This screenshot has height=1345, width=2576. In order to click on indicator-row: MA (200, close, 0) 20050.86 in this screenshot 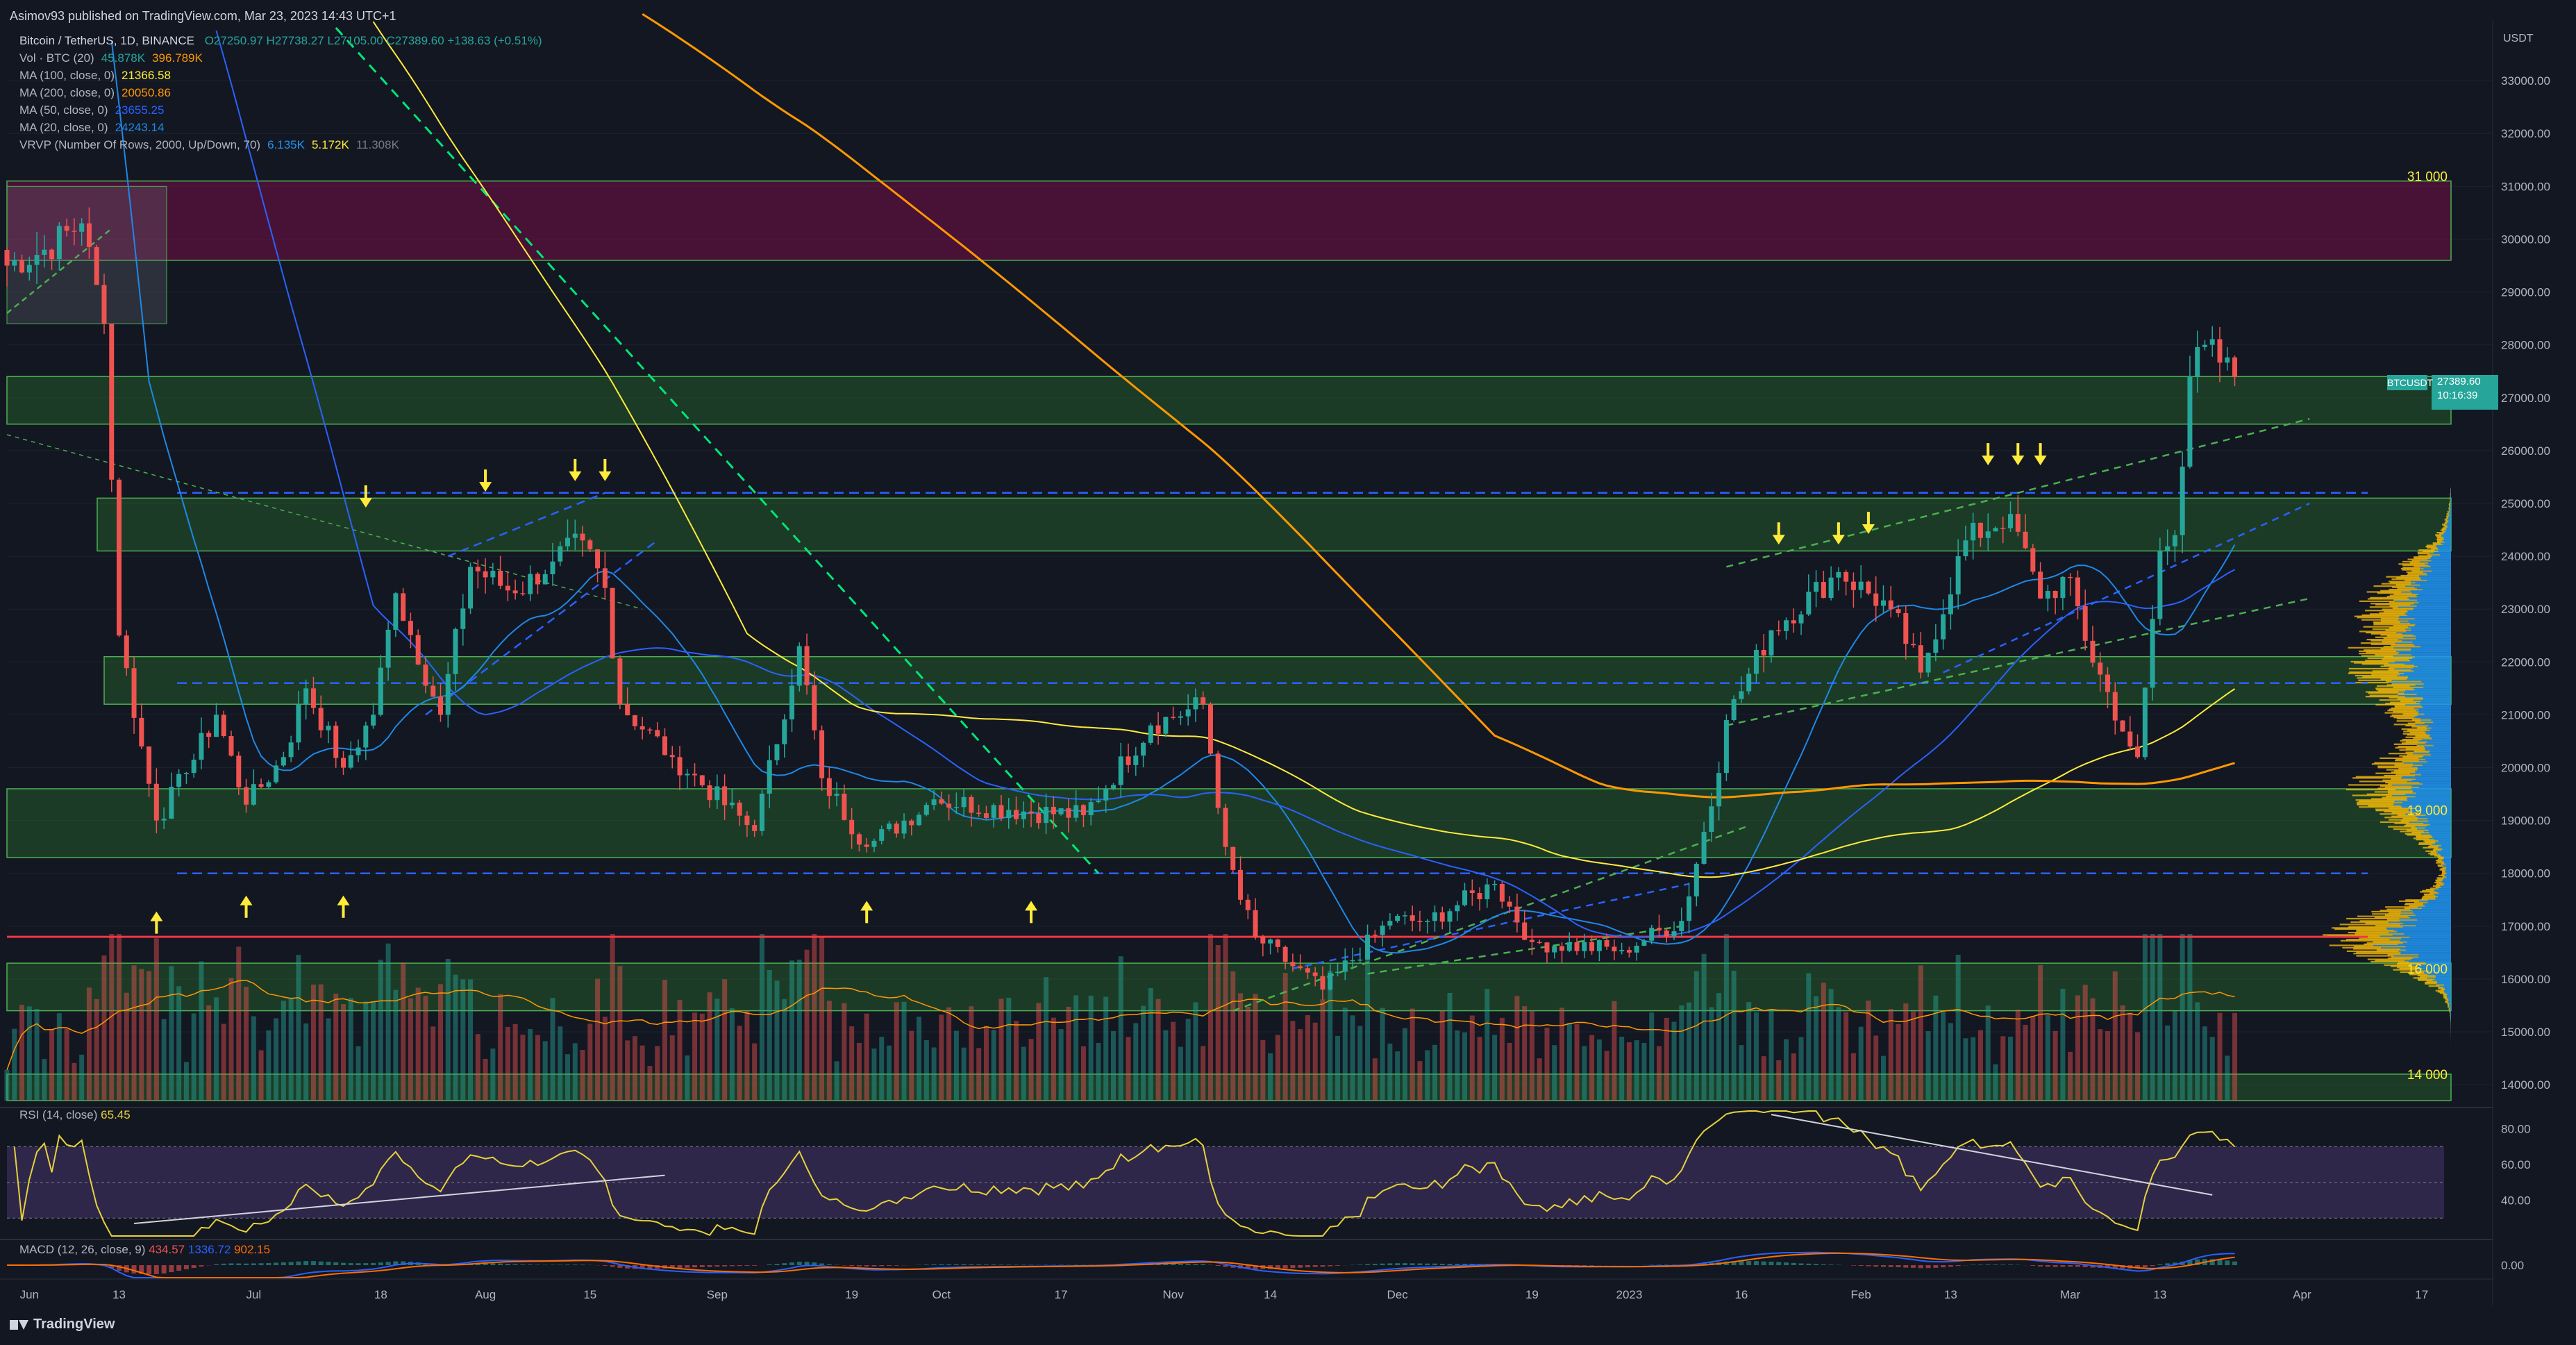, I will do `click(284, 94)`.